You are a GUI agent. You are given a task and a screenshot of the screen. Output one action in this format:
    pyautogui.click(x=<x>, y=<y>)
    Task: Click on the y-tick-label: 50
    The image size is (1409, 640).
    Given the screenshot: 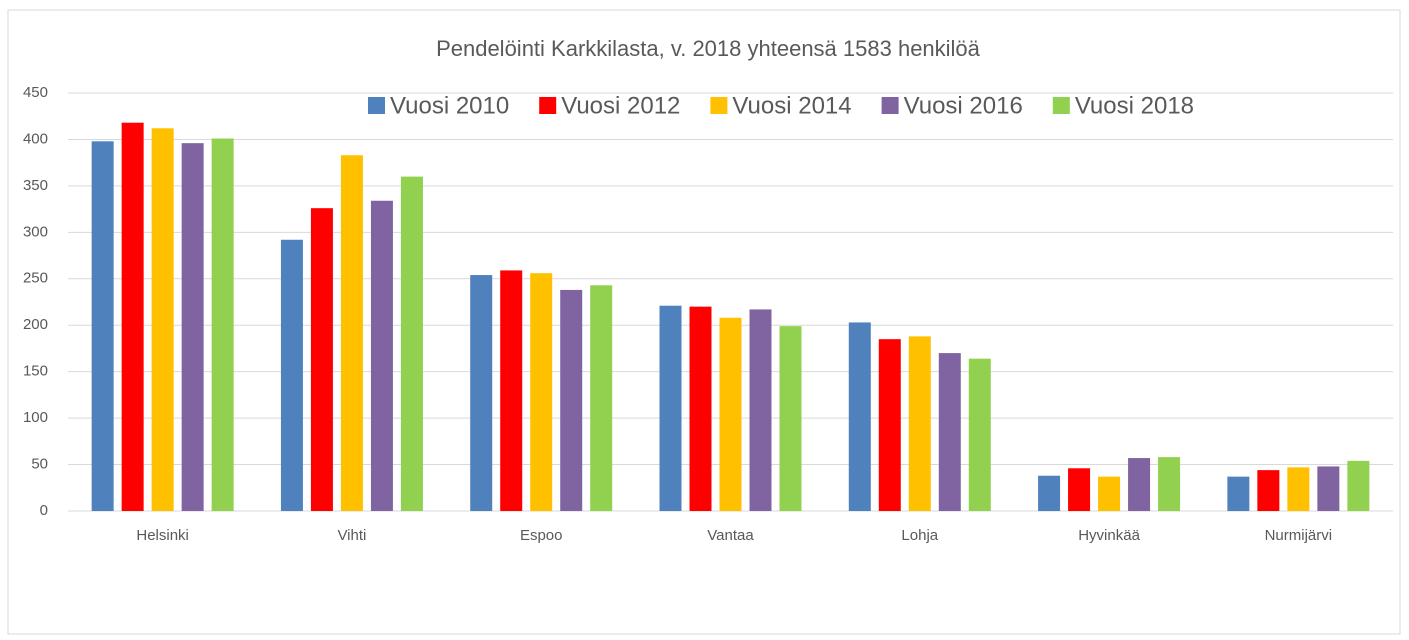 What is the action you would take?
    pyautogui.click(x=39, y=464)
    